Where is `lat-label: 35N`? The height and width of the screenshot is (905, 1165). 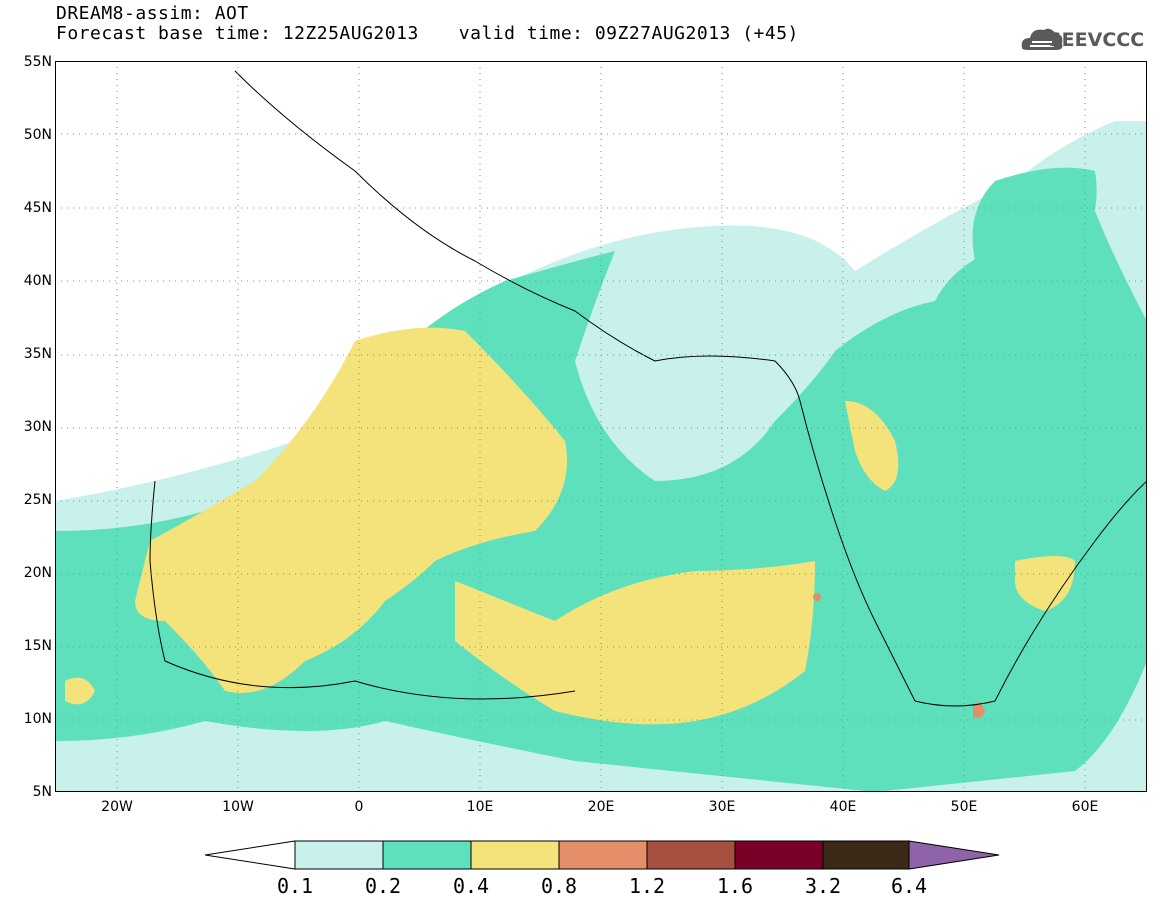
lat-label: 35N is located at coordinates (37, 354).